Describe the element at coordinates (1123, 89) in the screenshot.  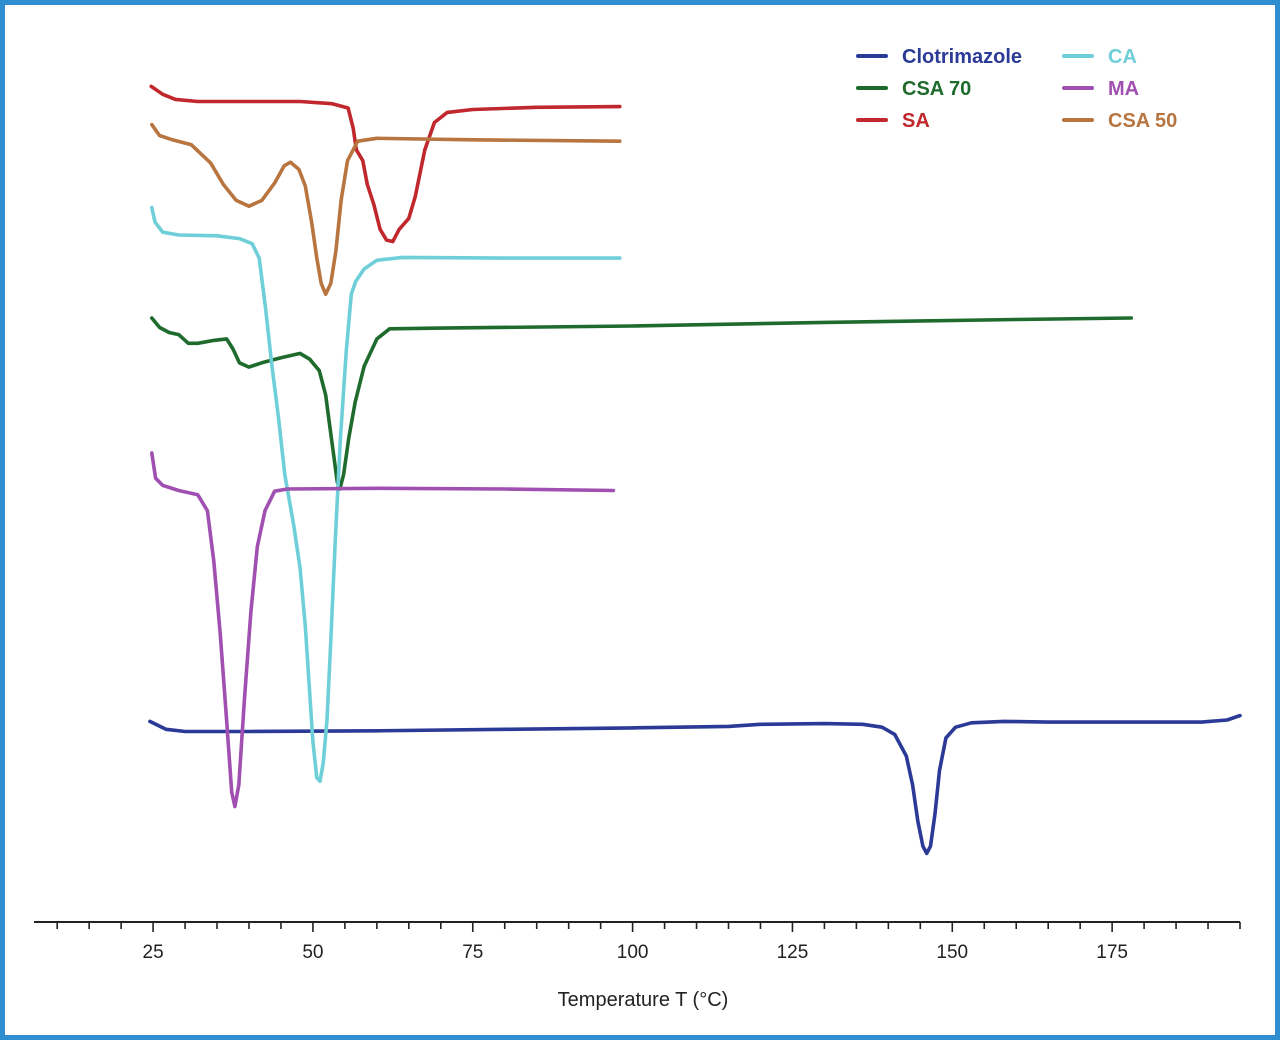
I see `legend-label-ma: MA` at that location.